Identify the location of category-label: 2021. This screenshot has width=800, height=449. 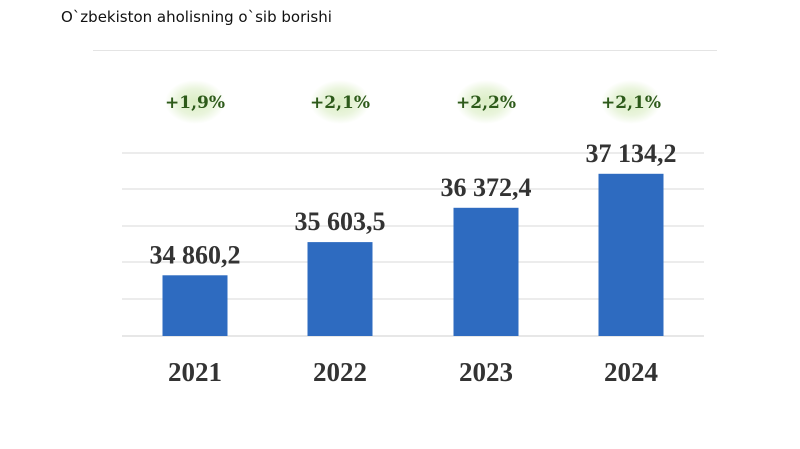
(195, 372).